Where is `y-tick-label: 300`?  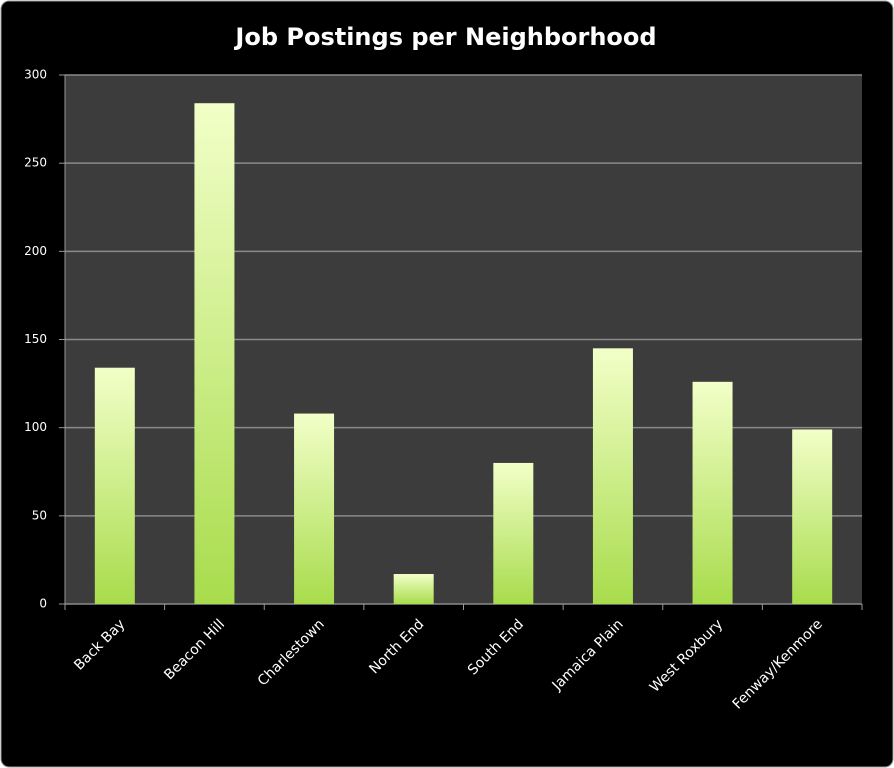
y-tick-label: 300 is located at coordinates (35, 75).